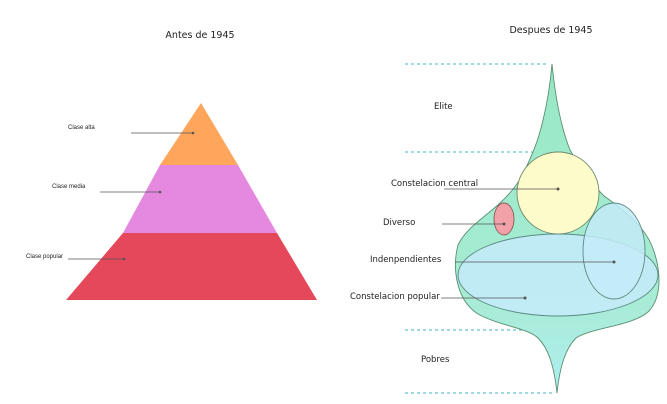 The height and width of the screenshot is (404, 667). Describe the element at coordinates (435, 360) in the screenshot. I see `pobres-label: Pobres` at that location.